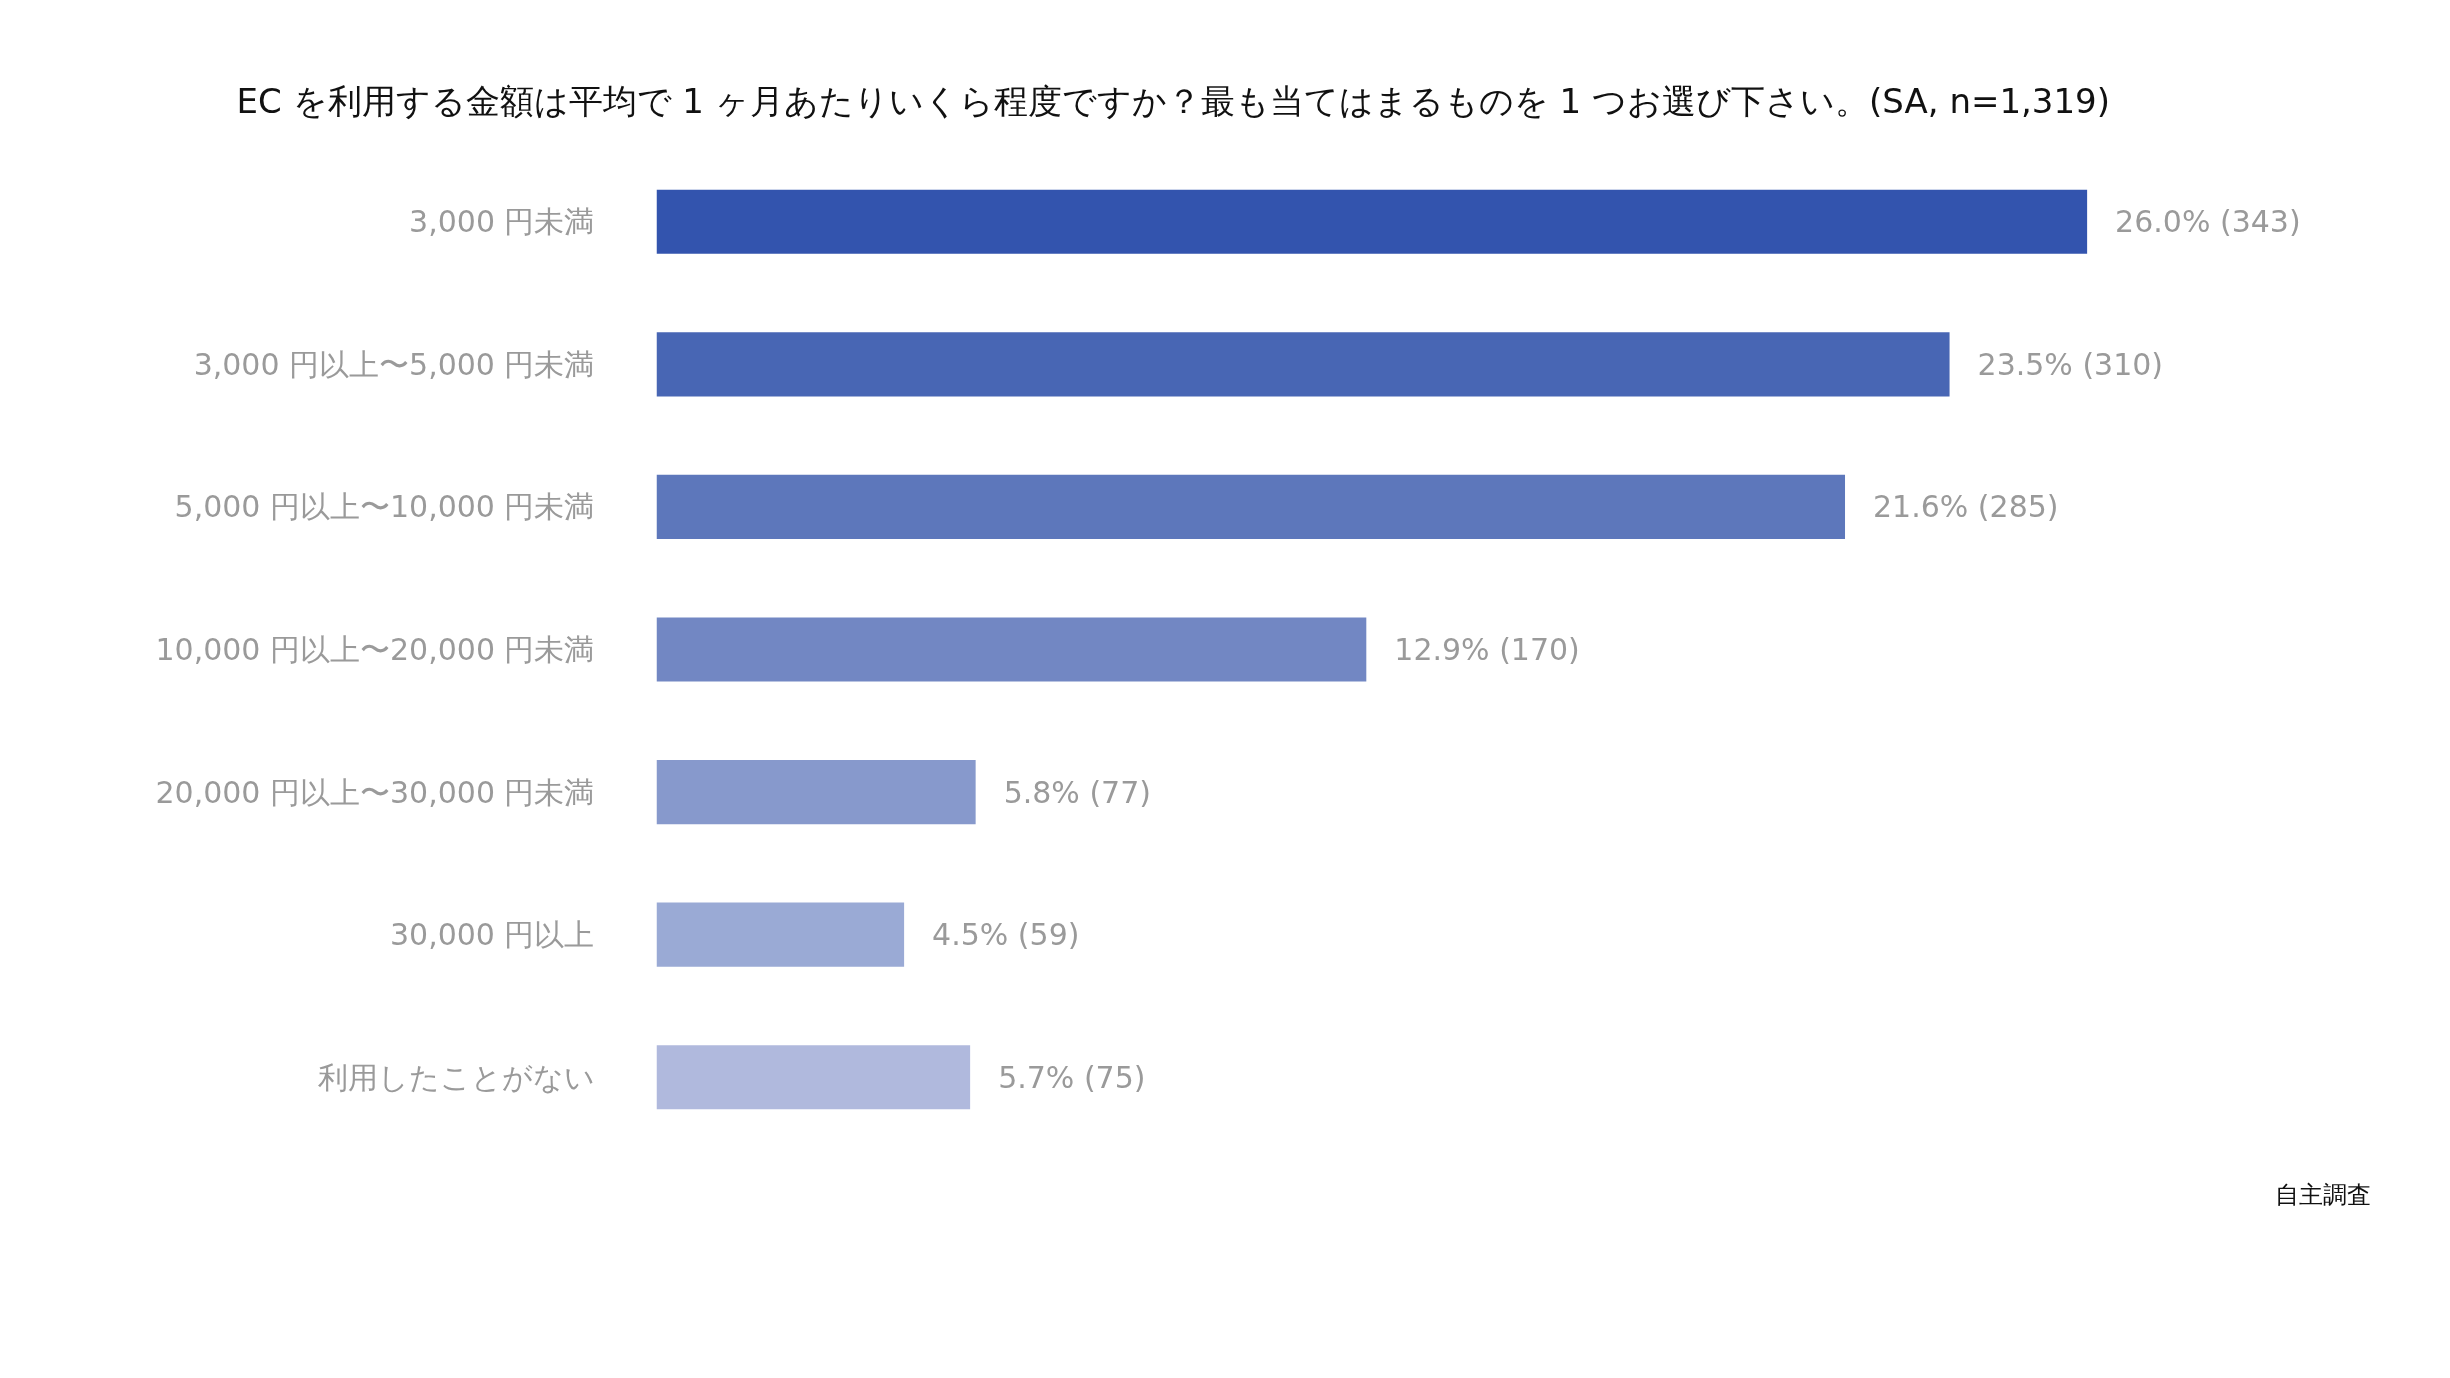 The height and width of the screenshot is (1378, 2450). I want to click on data-label: 5.8% (77), so click(1077, 792).